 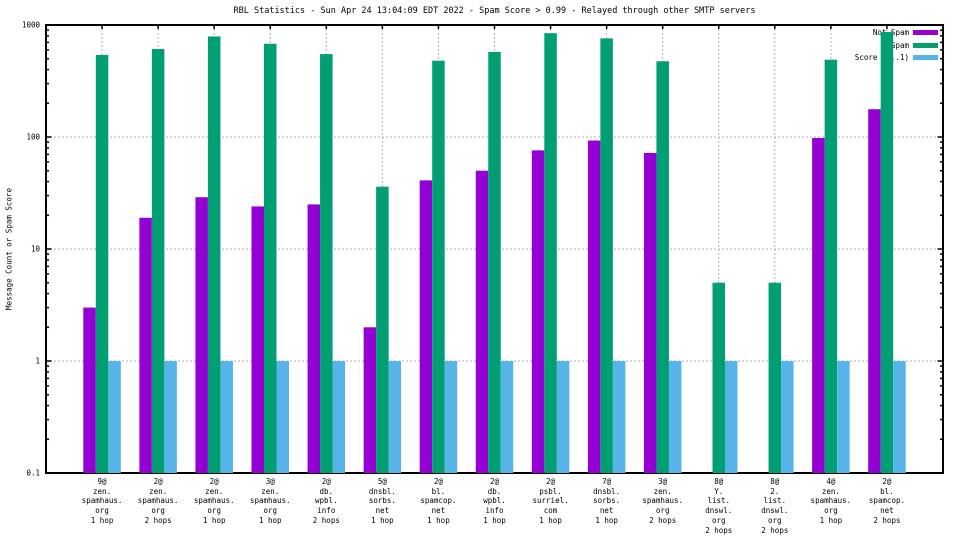 What do you see at coordinates (382, 501) in the screenshot?
I see `x-category-label-6: 5@ dnsbl. sorbs. net 1 hop` at bounding box center [382, 501].